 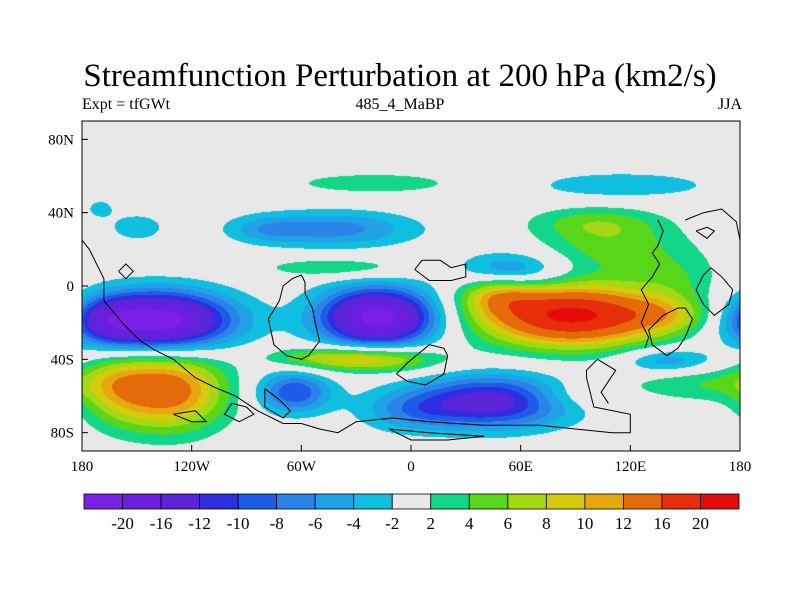 What do you see at coordinates (392, 523) in the screenshot?
I see `colorbar-label: -2` at bounding box center [392, 523].